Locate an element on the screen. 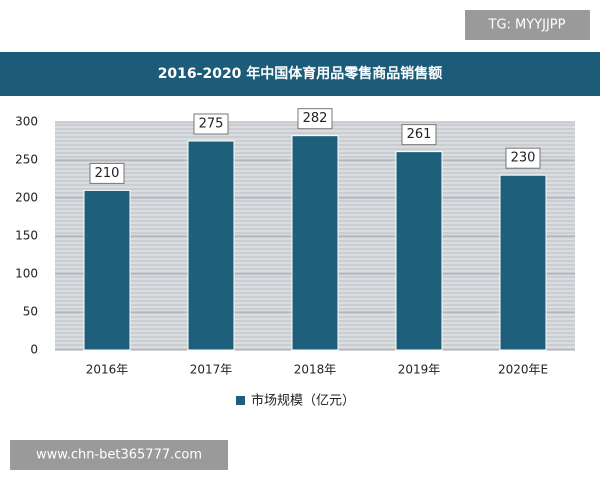 Image resolution: width=600 pixels, height=484 pixels. value-label: 210 is located at coordinates (107, 173).